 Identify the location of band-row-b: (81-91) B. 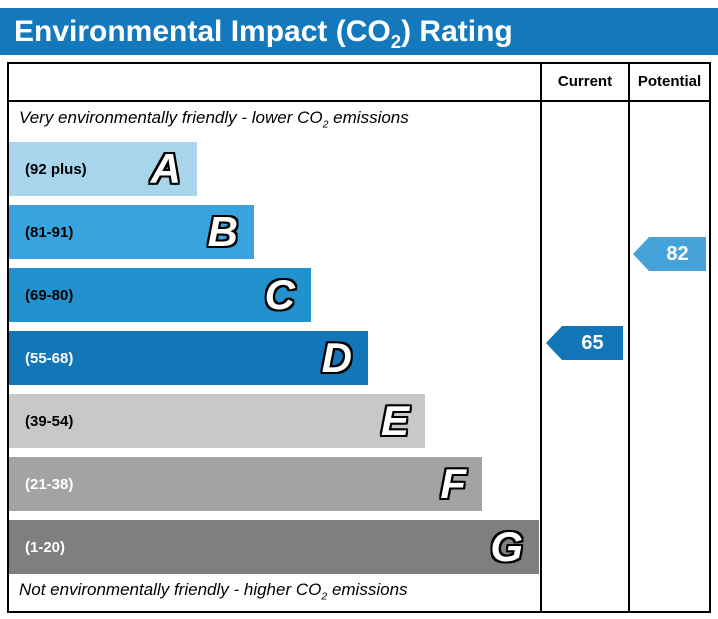
(131, 232).